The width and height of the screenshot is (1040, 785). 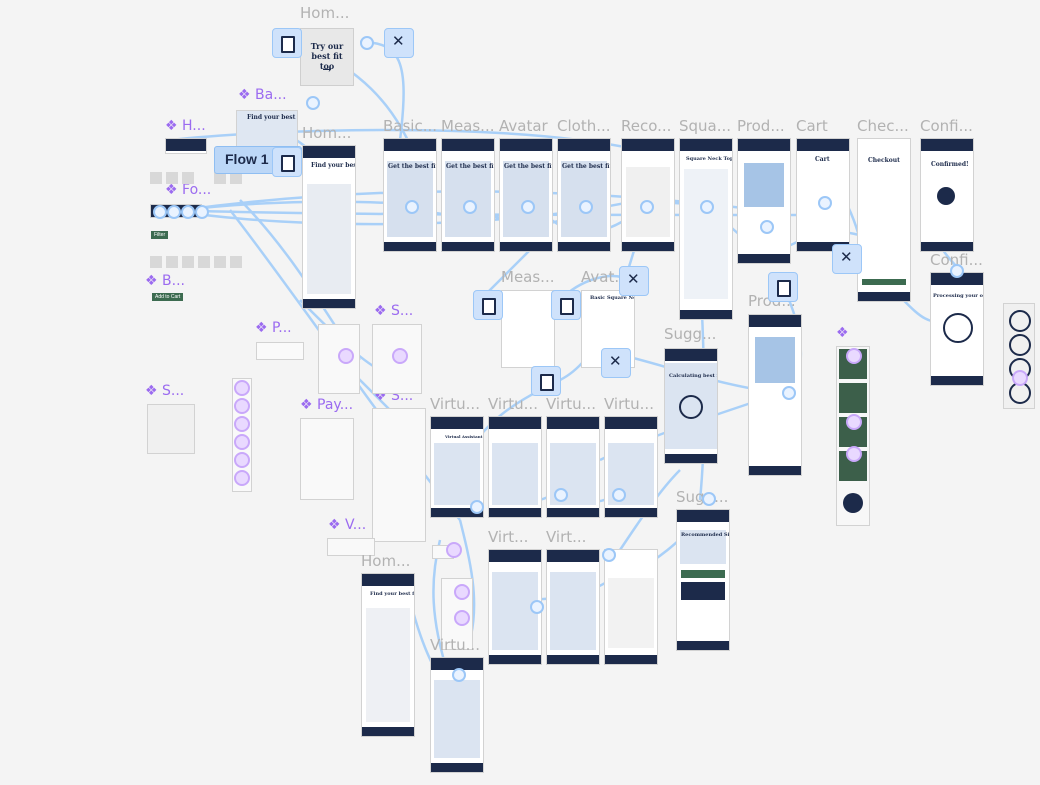 I want to click on frame-clothing: Get the best fit!, so click(x=584, y=195).